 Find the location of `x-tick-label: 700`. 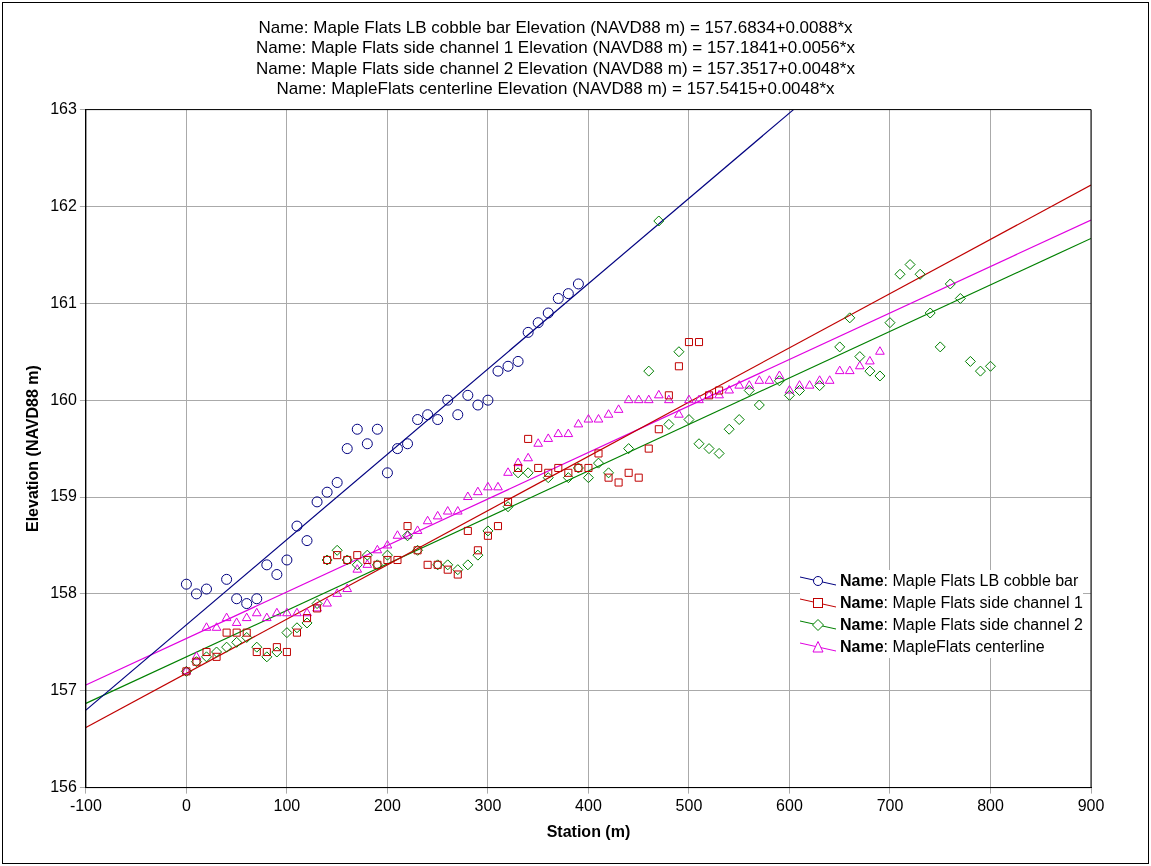

x-tick-label: 700 is located at coordinates (890, 805).